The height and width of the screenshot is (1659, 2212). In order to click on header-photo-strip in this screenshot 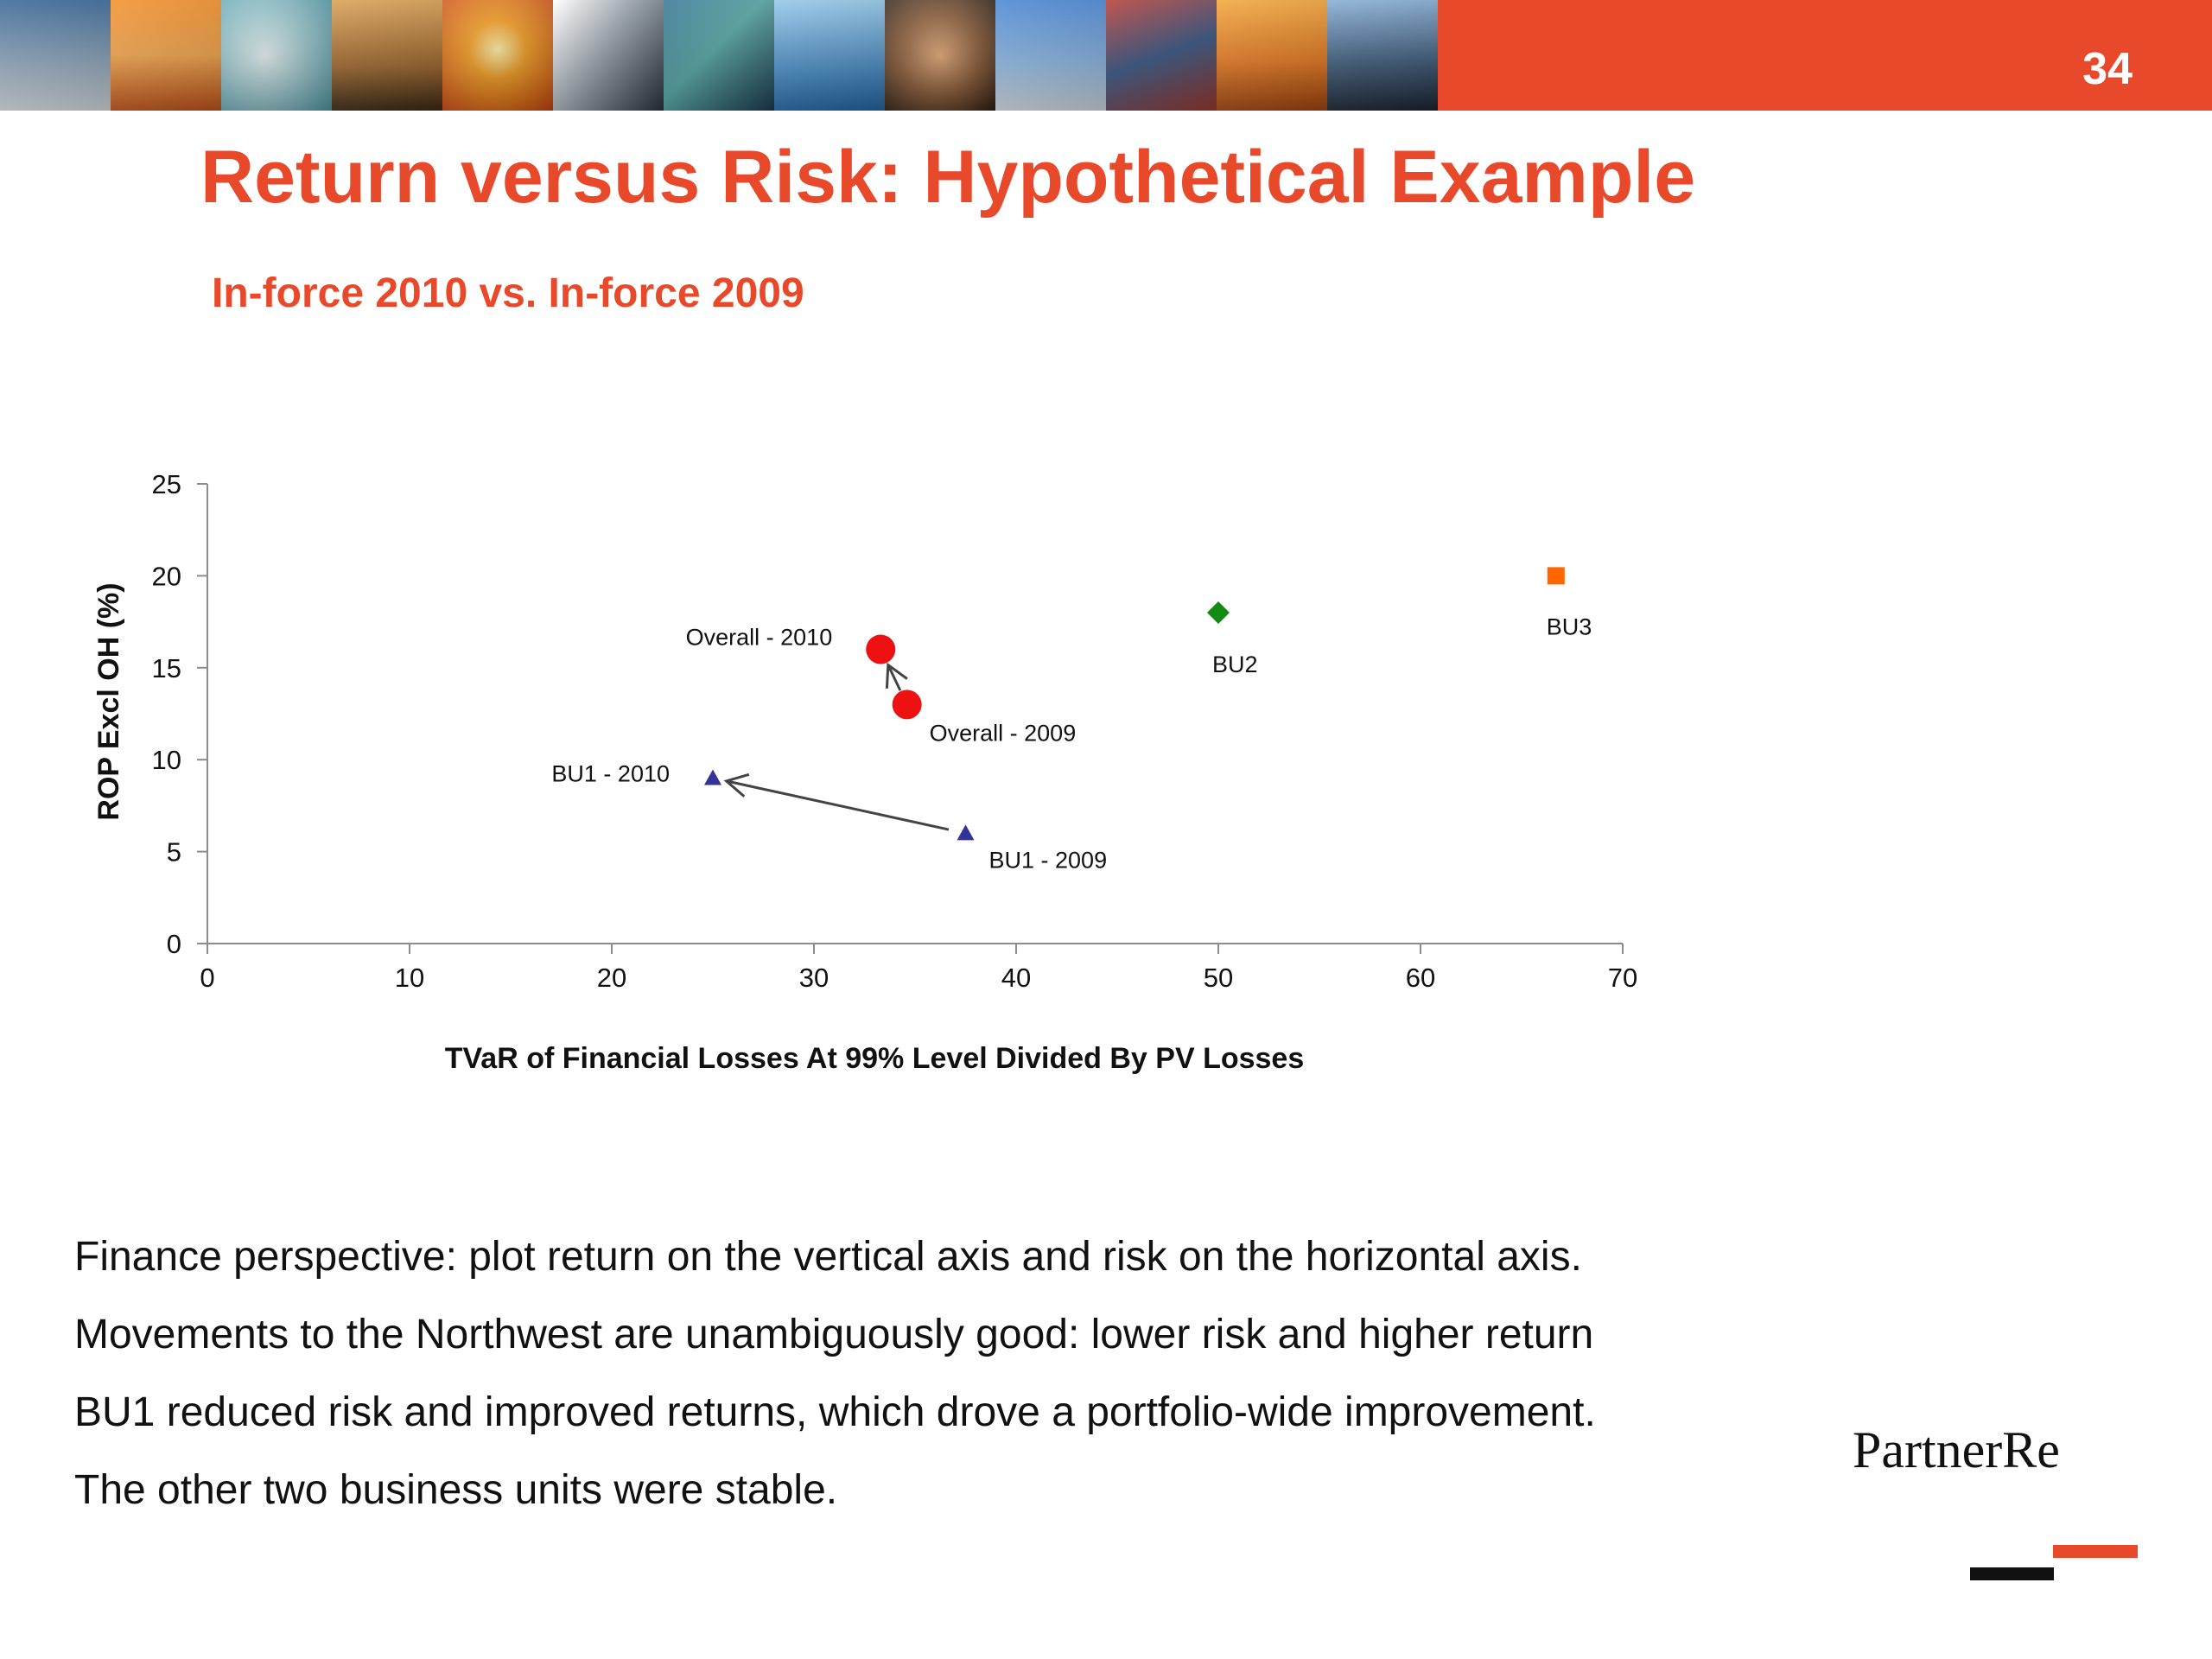, I will do `click(719, 55)`.